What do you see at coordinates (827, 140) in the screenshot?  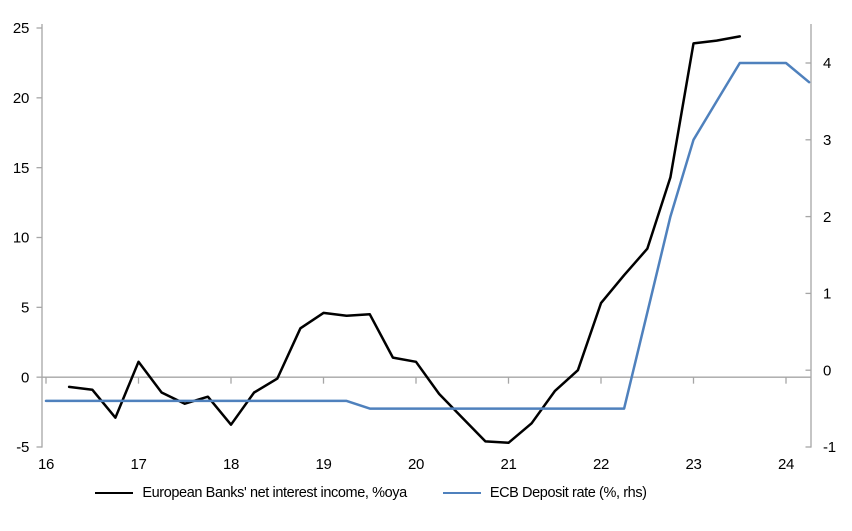 I see `right-axis-tick-label: 3` at bounding box center [827, 140].